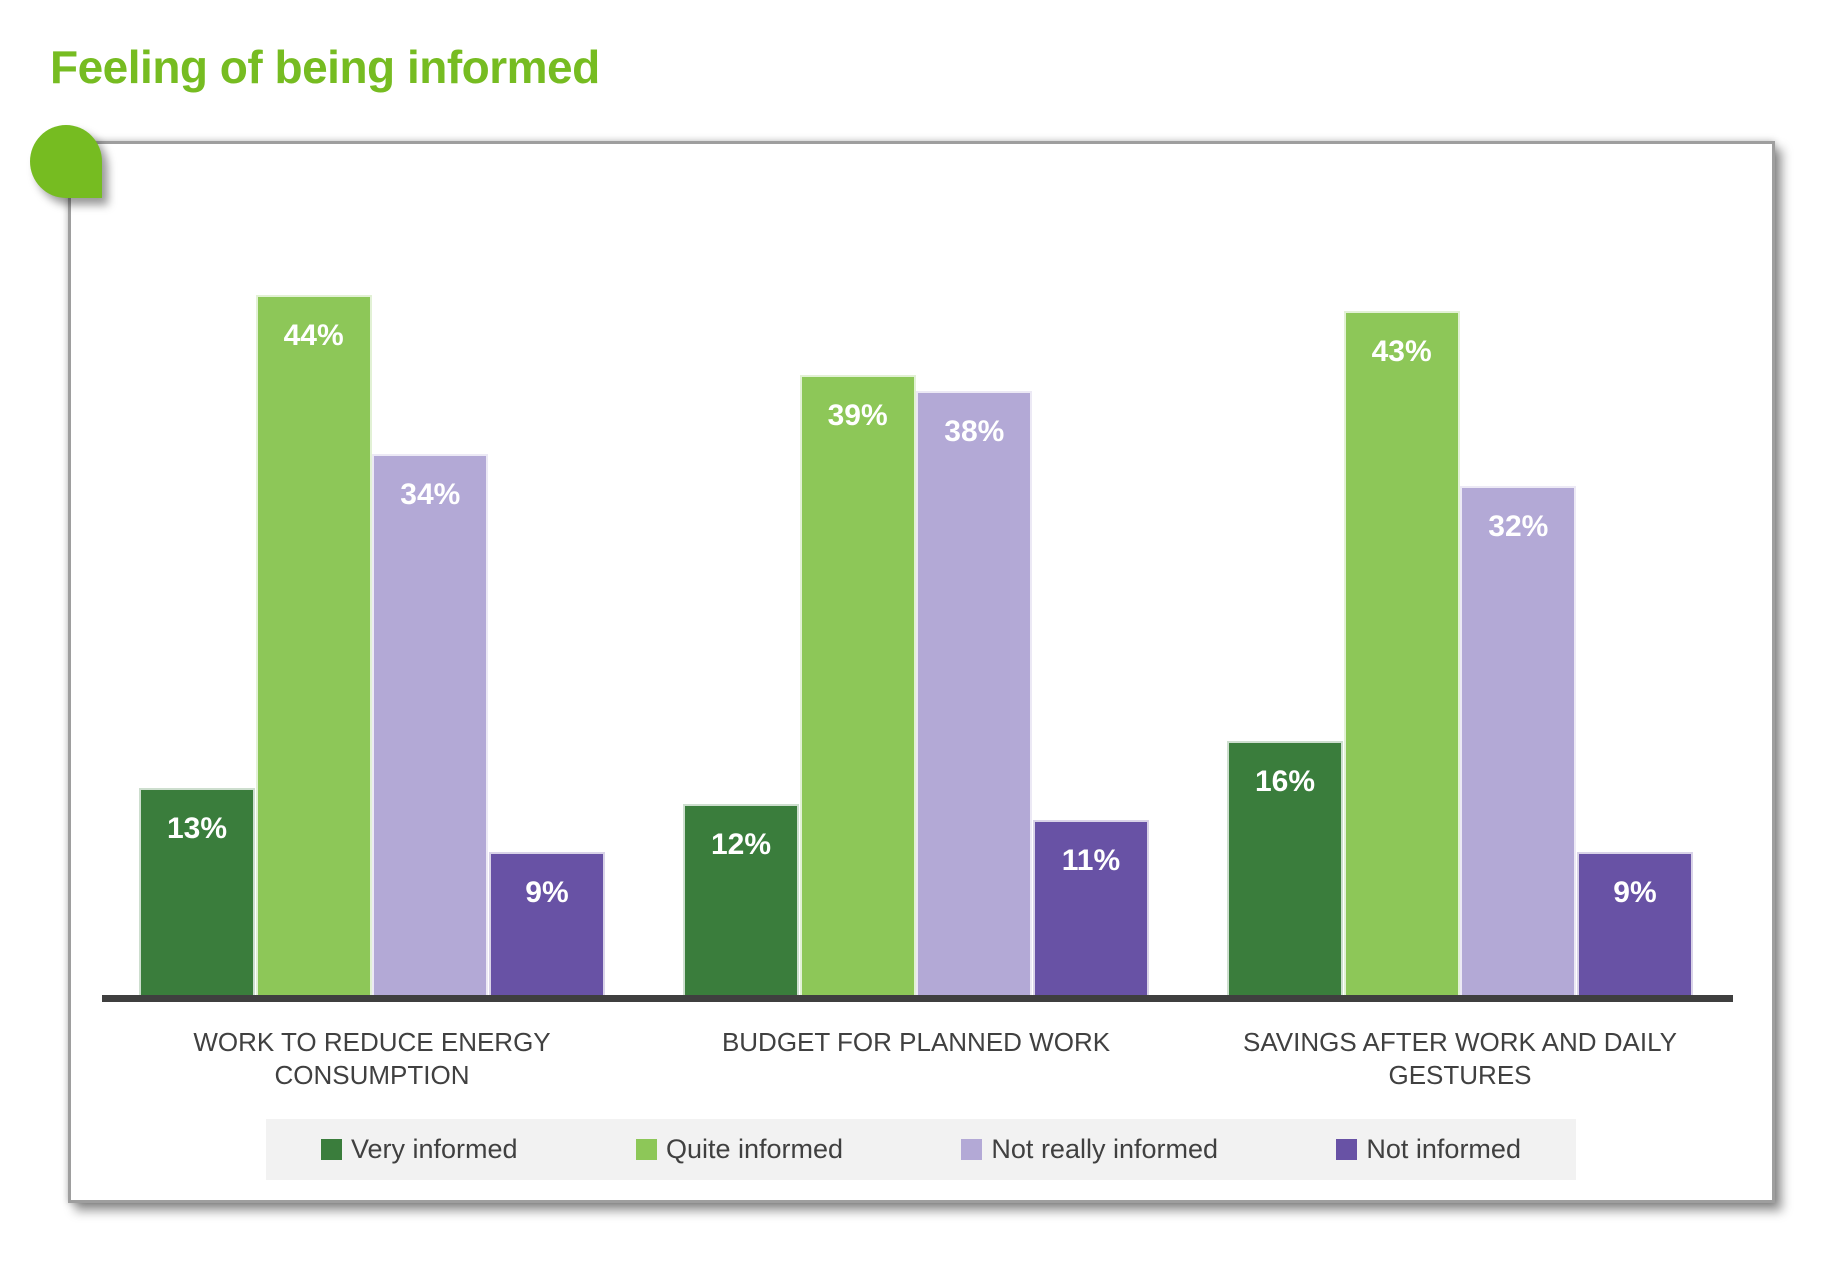  What do you see at coordinates (430, 724) in the screenshot?
I see `bar-not-really-informed-0: 34%` at bounding box center [430, 724].